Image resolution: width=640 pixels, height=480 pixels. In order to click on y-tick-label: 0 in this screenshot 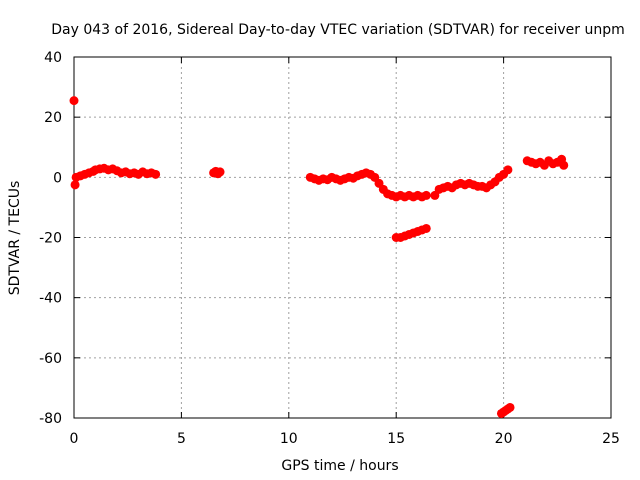, I will do `click(57, 178)`.